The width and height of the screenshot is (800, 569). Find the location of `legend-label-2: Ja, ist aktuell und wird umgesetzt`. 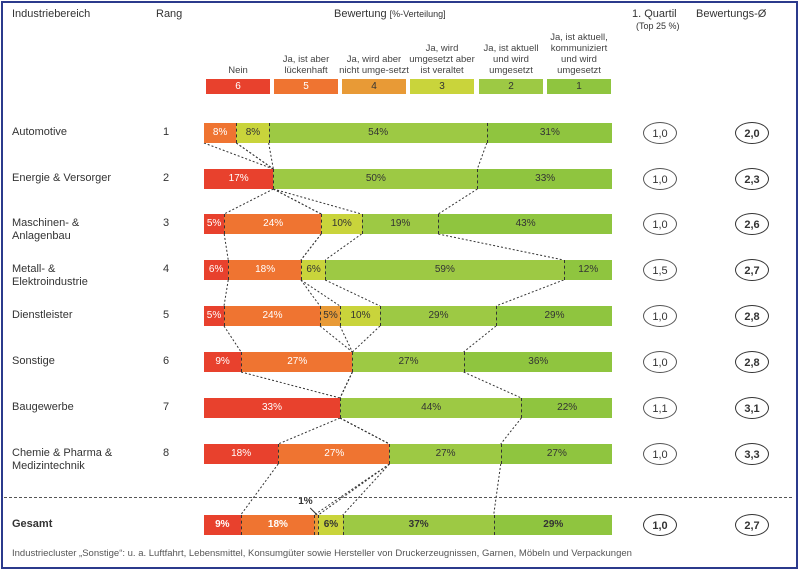

legend-label-2: Ja, ist aktuell und wird umgesetzt is located at coordinates (511, 59).